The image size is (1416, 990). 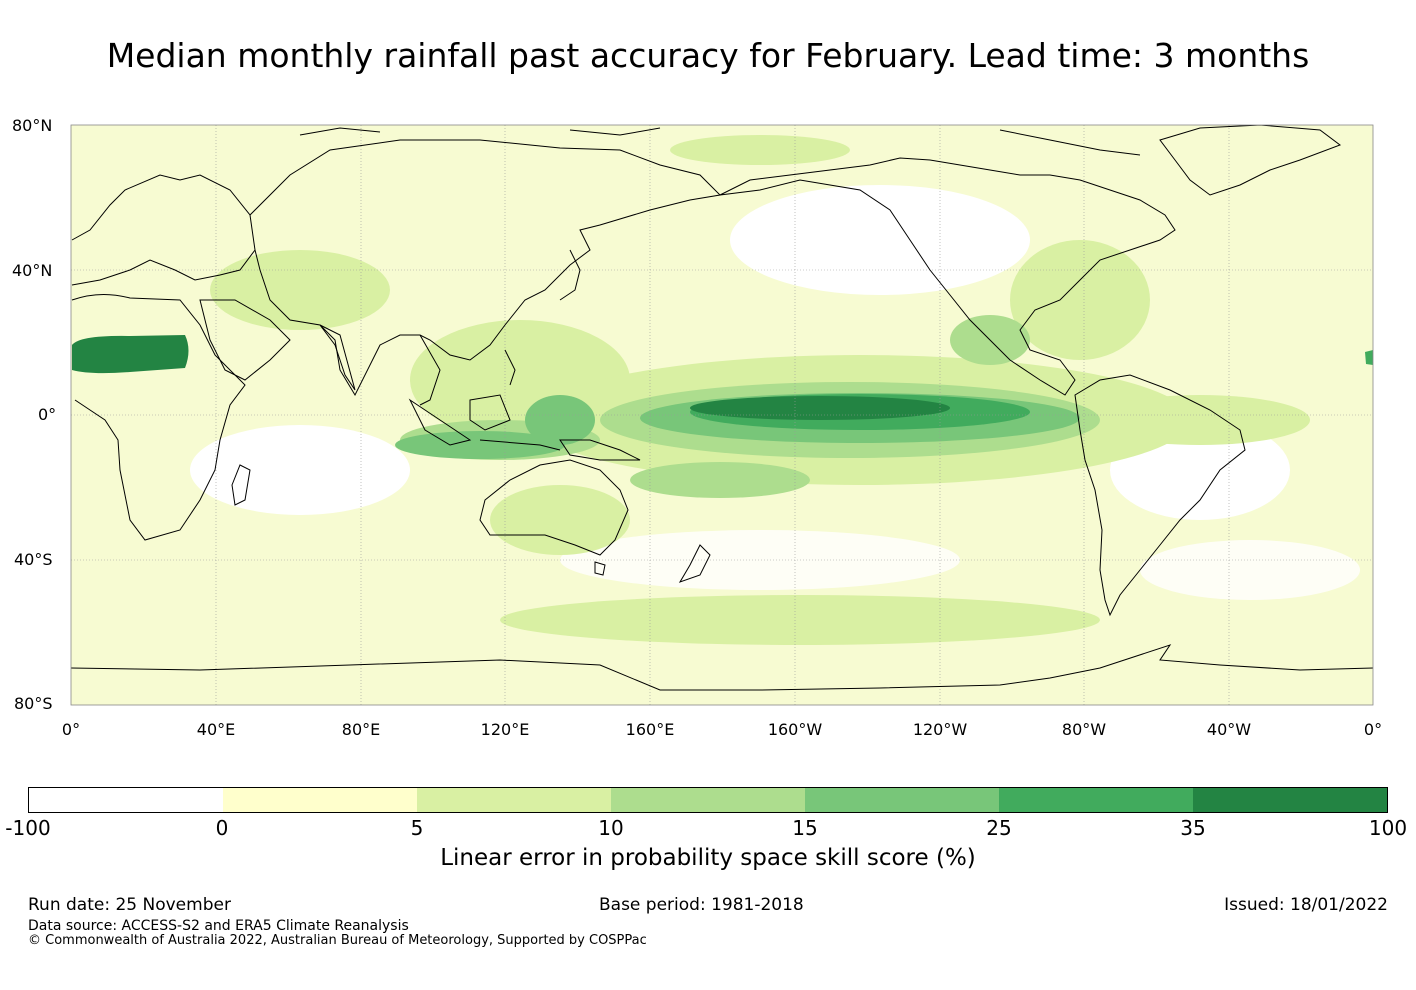 I want to click on lon-label-40w: 40°W, so click(x=1229, y=729).